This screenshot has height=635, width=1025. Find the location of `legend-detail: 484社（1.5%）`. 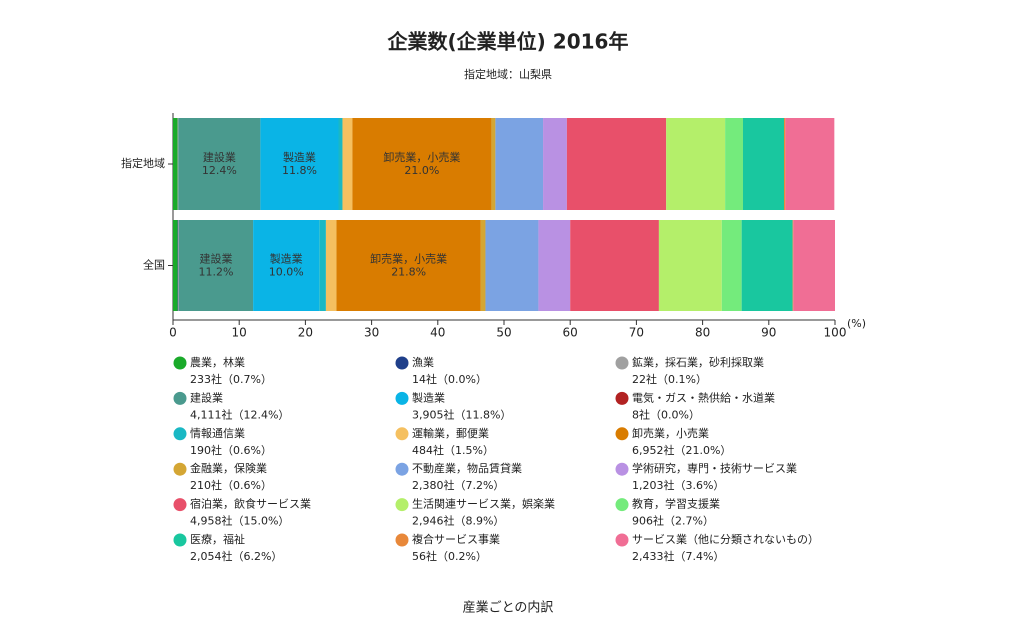

legend-detail: 484社（1.5%） is located at coordinates (453, 450).